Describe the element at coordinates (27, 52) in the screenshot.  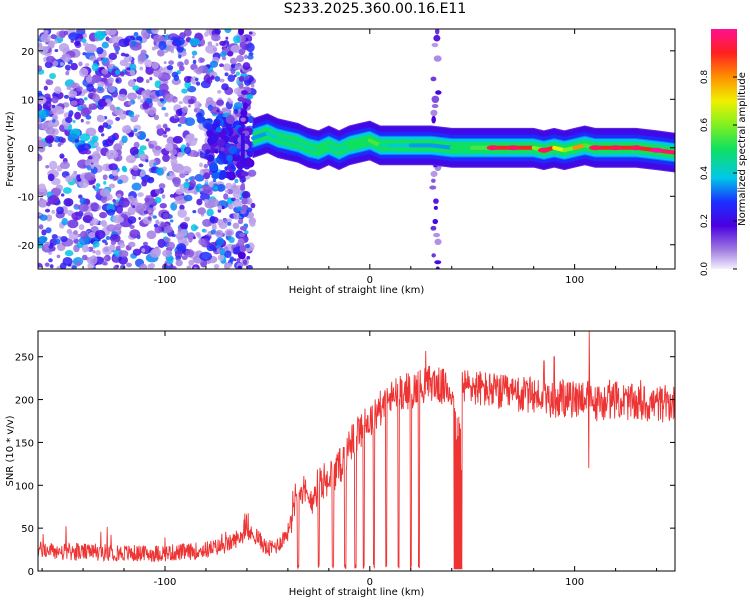
I see `spectrogram-ytick-label: 20` at that location.